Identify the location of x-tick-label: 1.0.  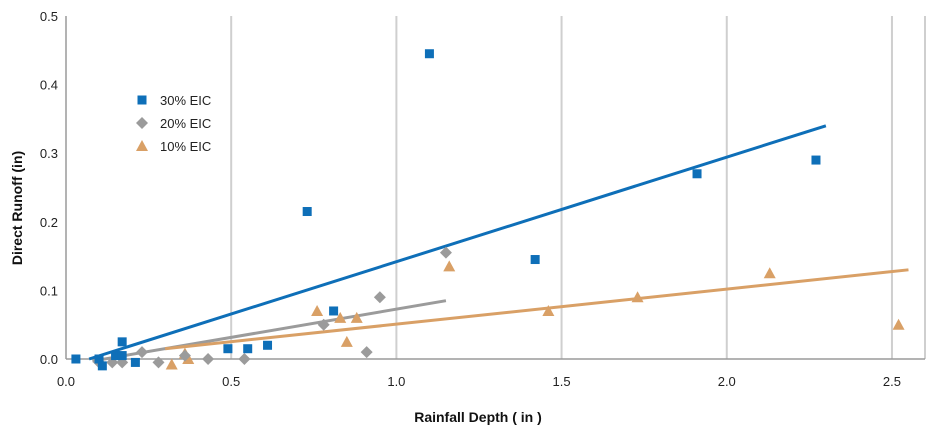
(396, 381).